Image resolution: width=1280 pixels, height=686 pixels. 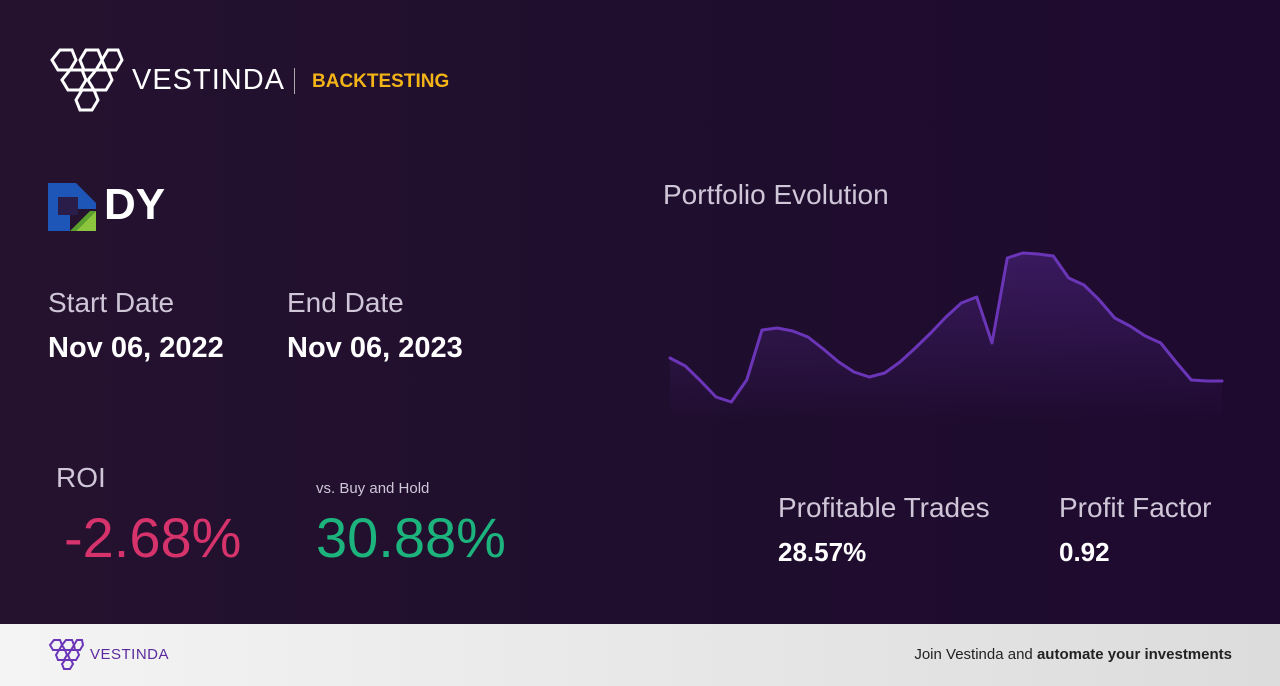 I want to click on line, so click(x=946, y=327).